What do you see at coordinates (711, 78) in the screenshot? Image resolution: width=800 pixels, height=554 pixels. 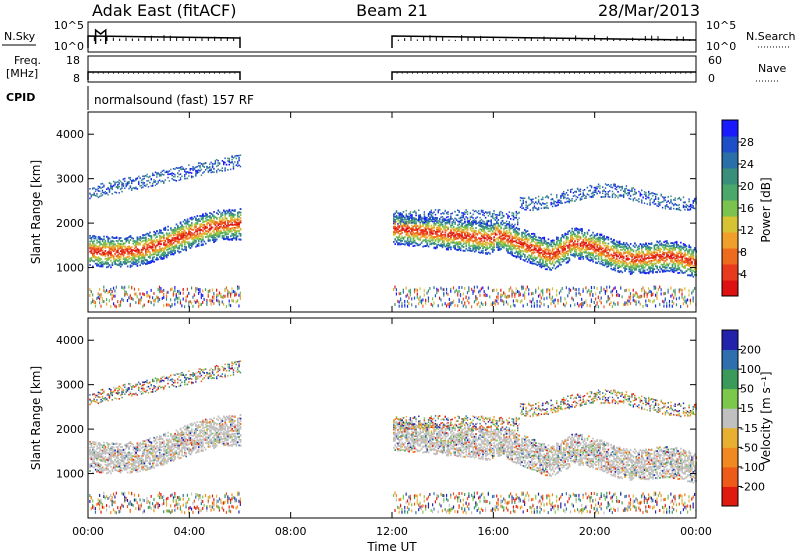 I see `nave-tick-low: 0` at bounding box center [711, 78].